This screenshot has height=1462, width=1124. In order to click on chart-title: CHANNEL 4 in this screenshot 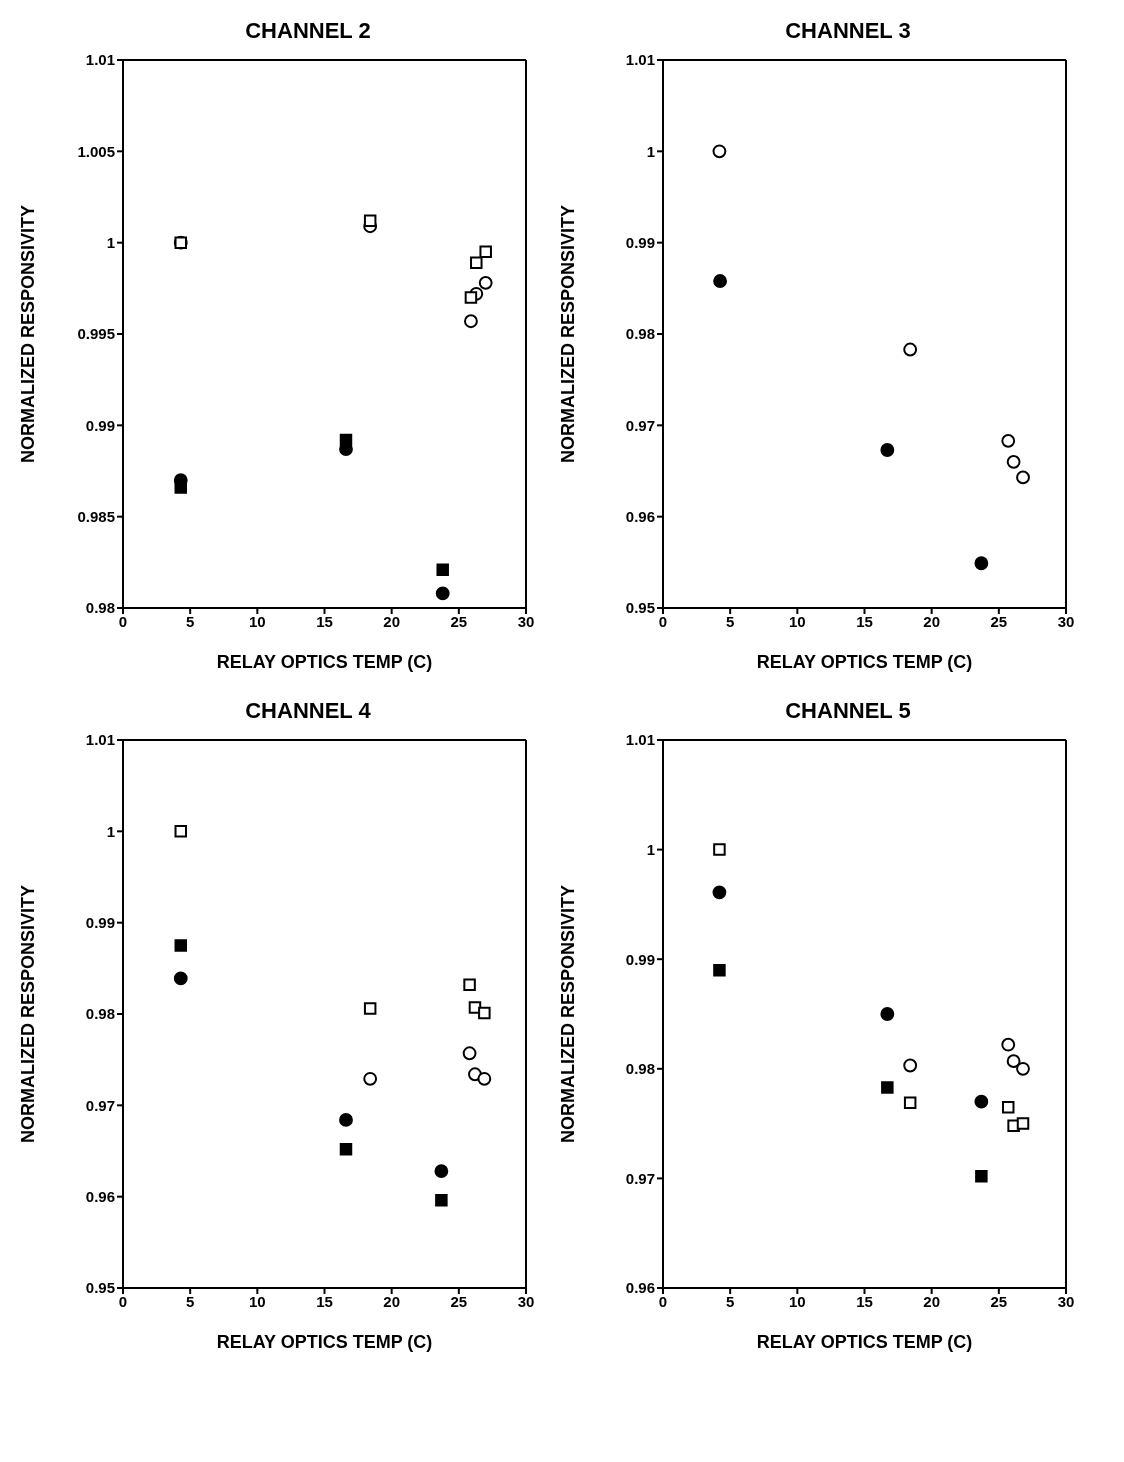, I will do `click(308, 711)`.